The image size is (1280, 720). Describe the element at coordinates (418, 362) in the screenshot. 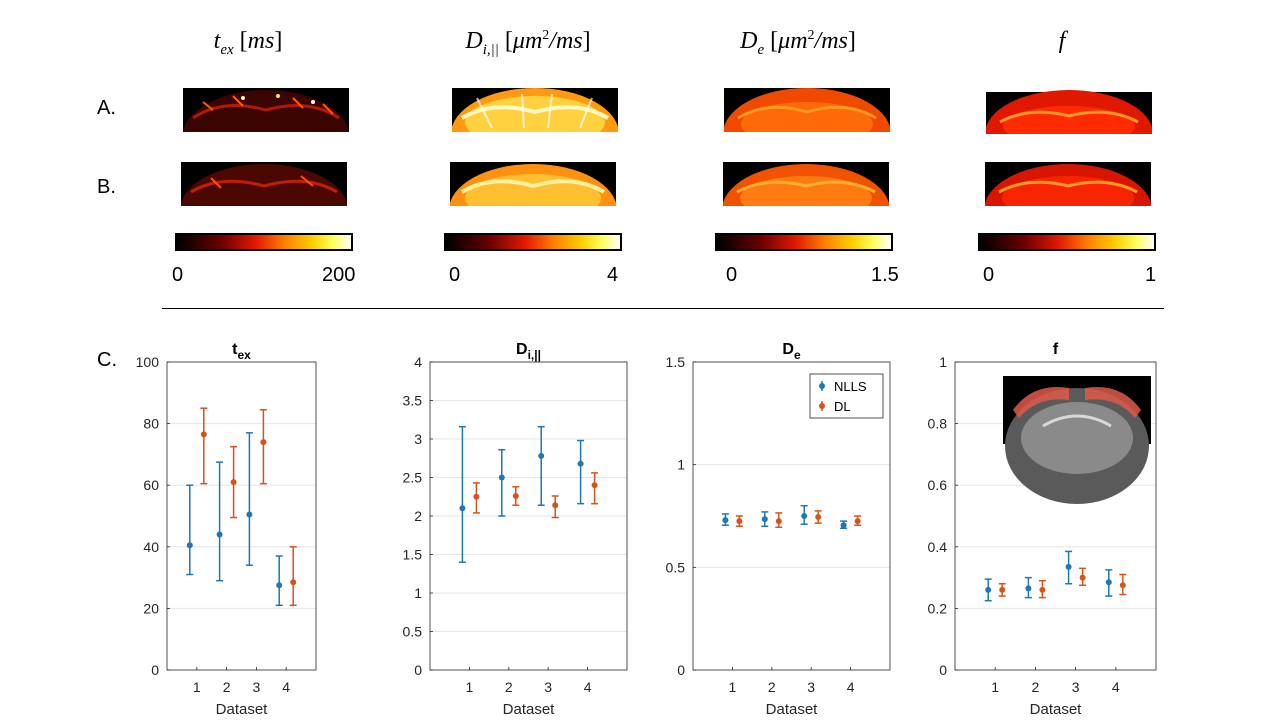

I see `y-tick-label: 4` at that location.